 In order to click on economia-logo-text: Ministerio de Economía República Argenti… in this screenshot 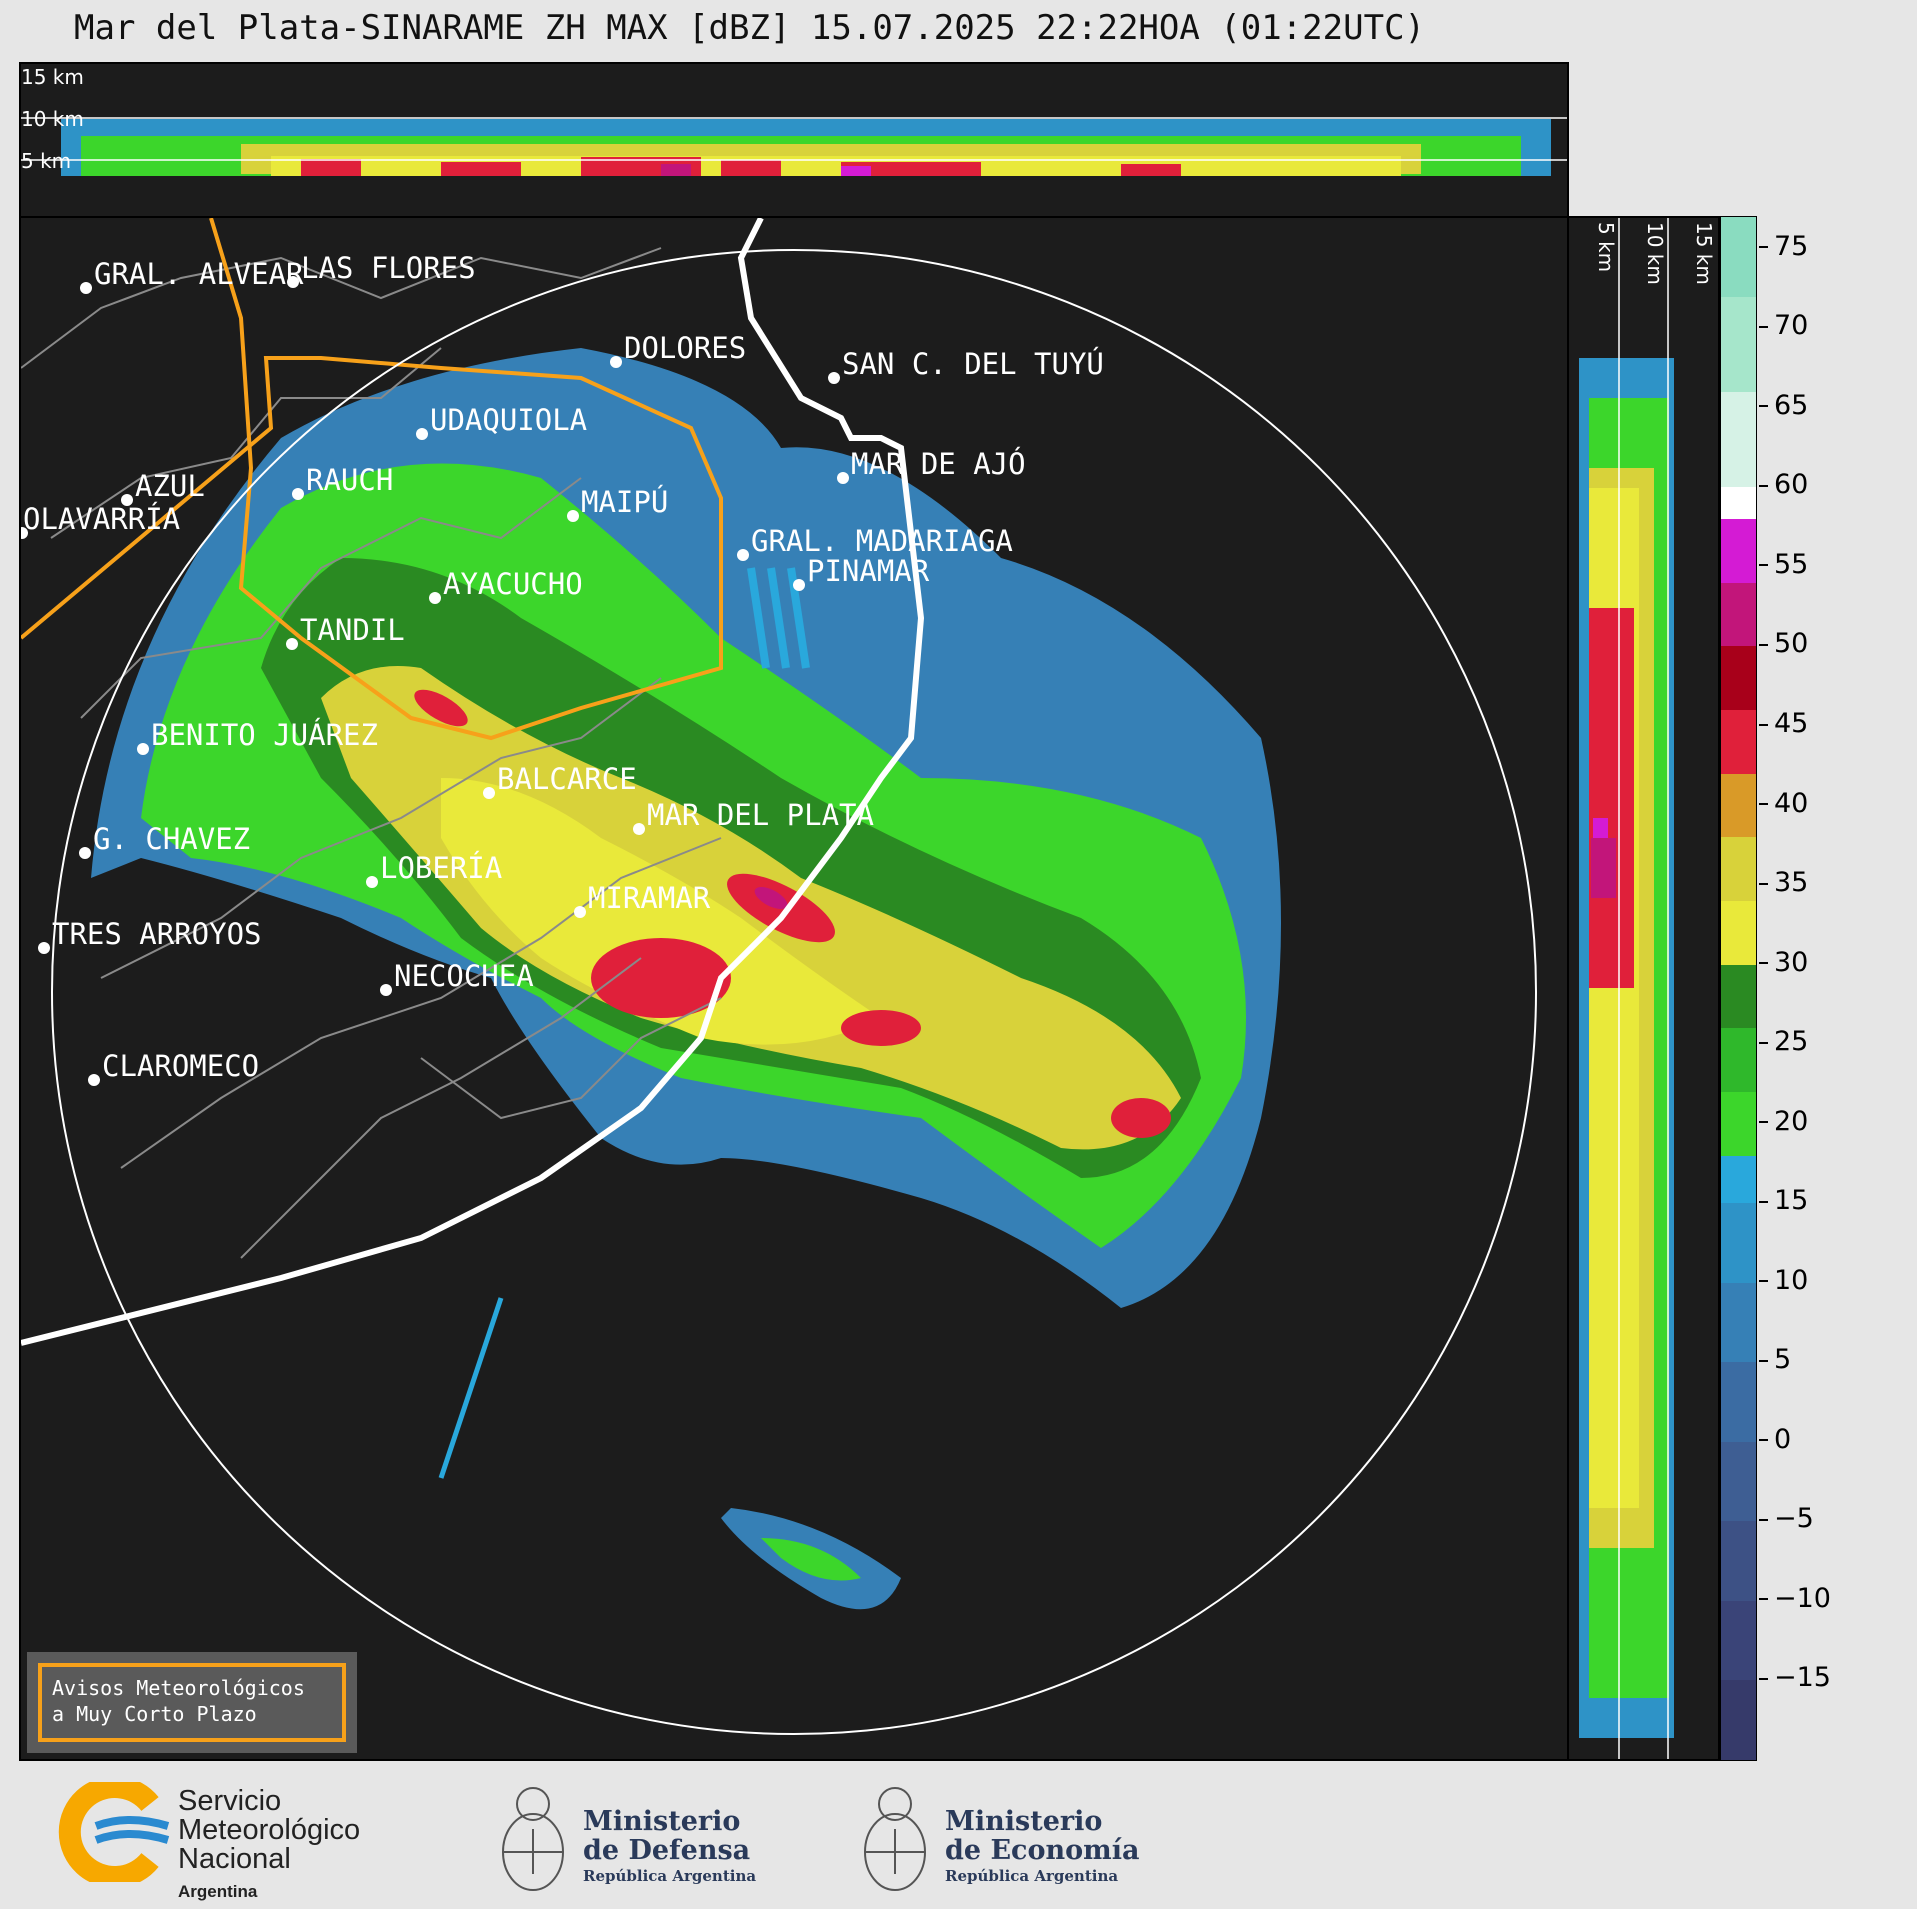, I will do `click(1042, 1846)`.